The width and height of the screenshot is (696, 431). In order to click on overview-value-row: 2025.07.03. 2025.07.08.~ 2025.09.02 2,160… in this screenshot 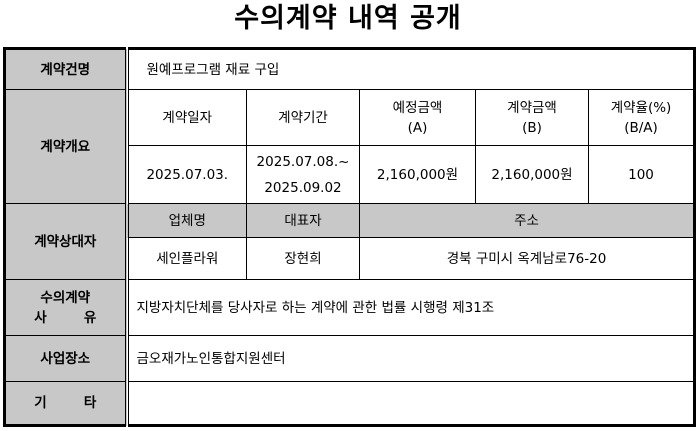, I will do `click(350, 174)`.